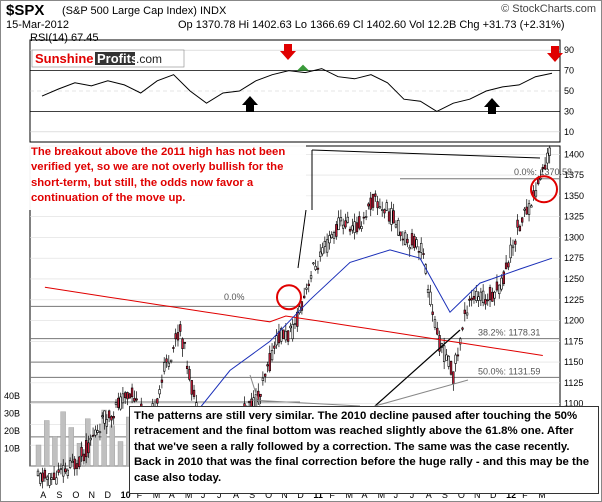 Image resolution: width=602 pixels, height=502 pixels. Describe the element at coordinates (12, 449) in the screenshot. I see `volume-tick-label: 10B` at that location.